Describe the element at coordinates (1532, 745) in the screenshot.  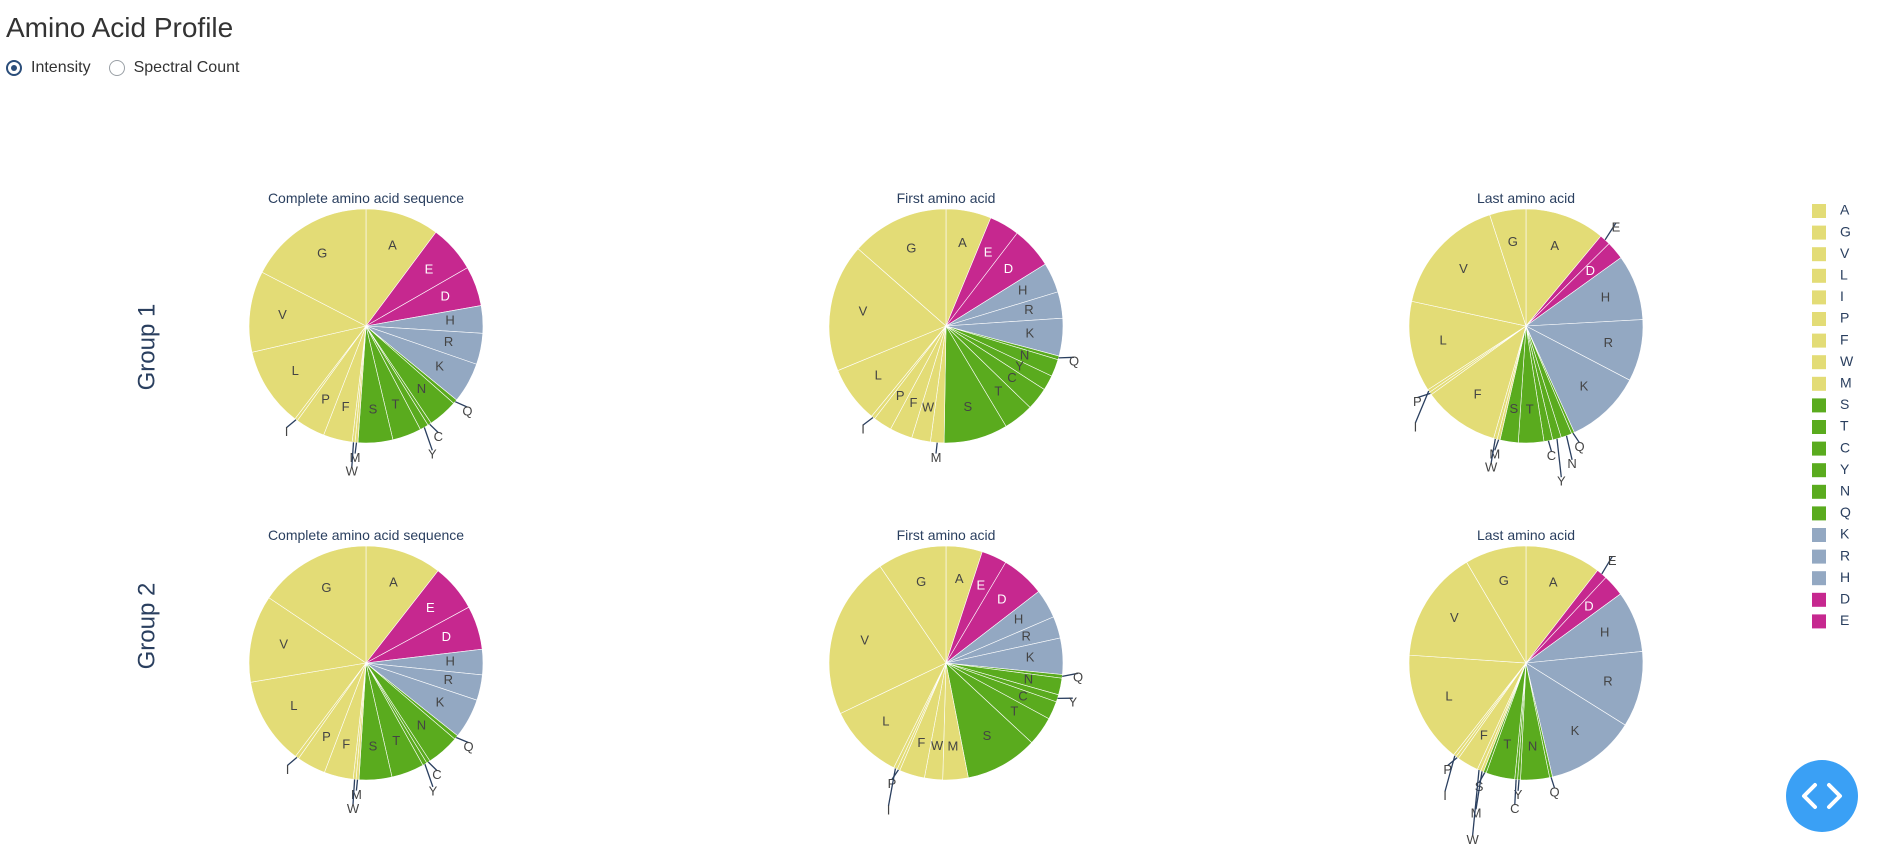
I see `pie-6-label-N: N` at that location.